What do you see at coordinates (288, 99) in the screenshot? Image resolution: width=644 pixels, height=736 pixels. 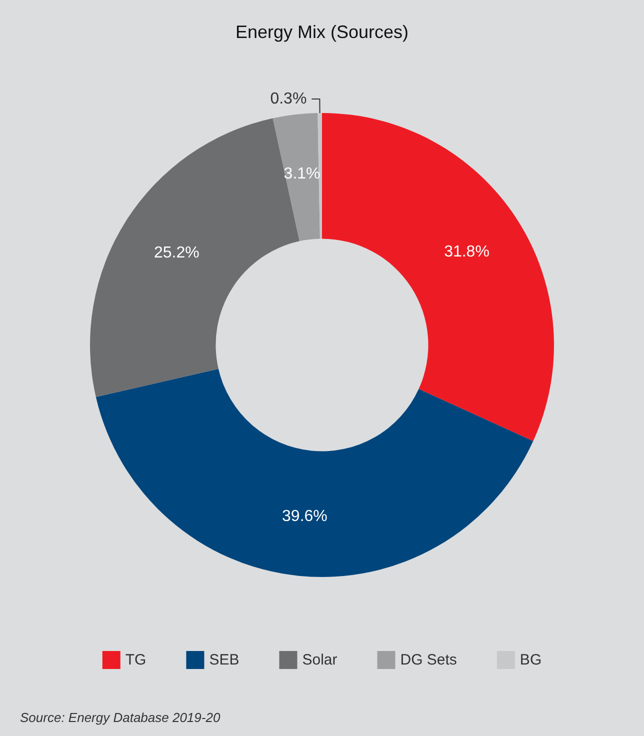 I see `data-label: 0.3%` at bounding box center [288, 99].